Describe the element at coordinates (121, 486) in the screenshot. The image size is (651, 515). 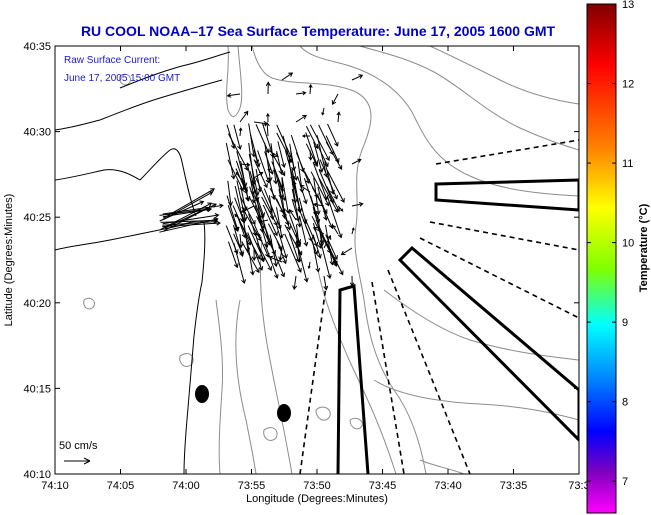
I see `x-tick-label: 74:05` at that location.